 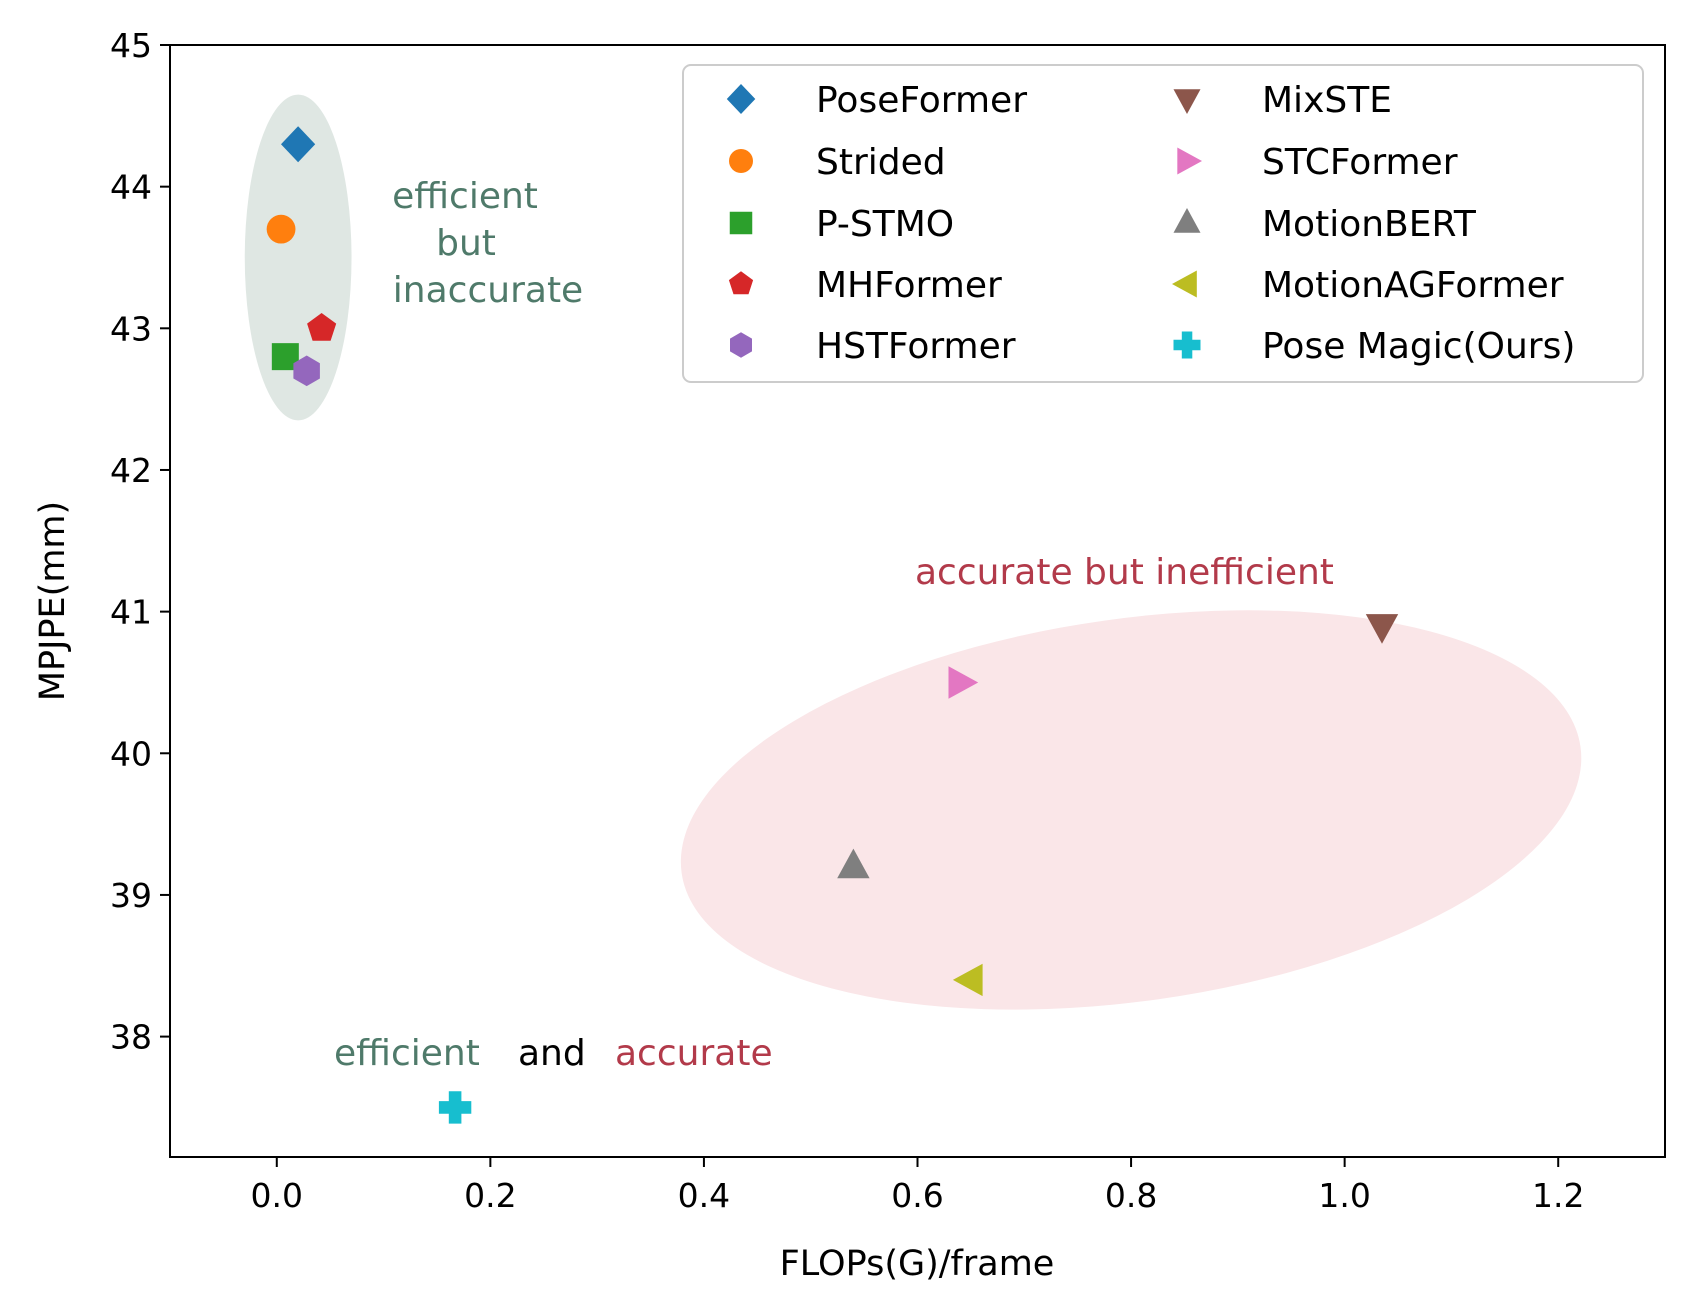 What do you see at coordinates (741, 283) in the screenshot?
I see `legend-marker-mhformer` at bounding box center [741, 283].